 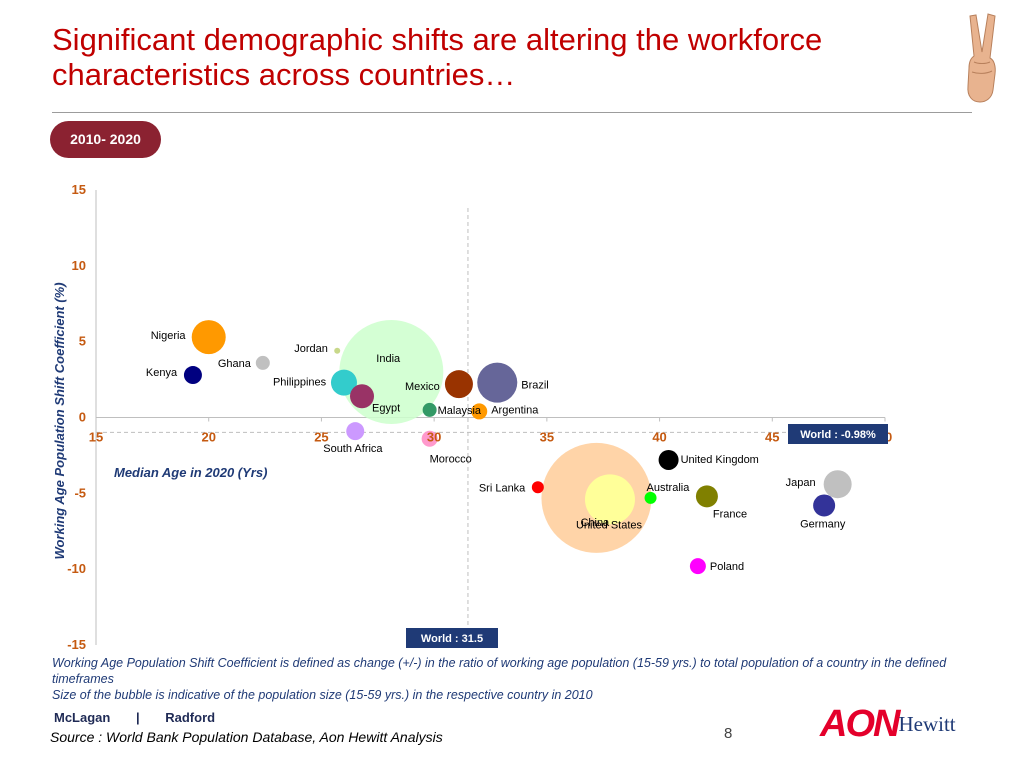 I want to click on x-axis-label: Median Age in 2020 (Yrs), so click(x=191, y=472).